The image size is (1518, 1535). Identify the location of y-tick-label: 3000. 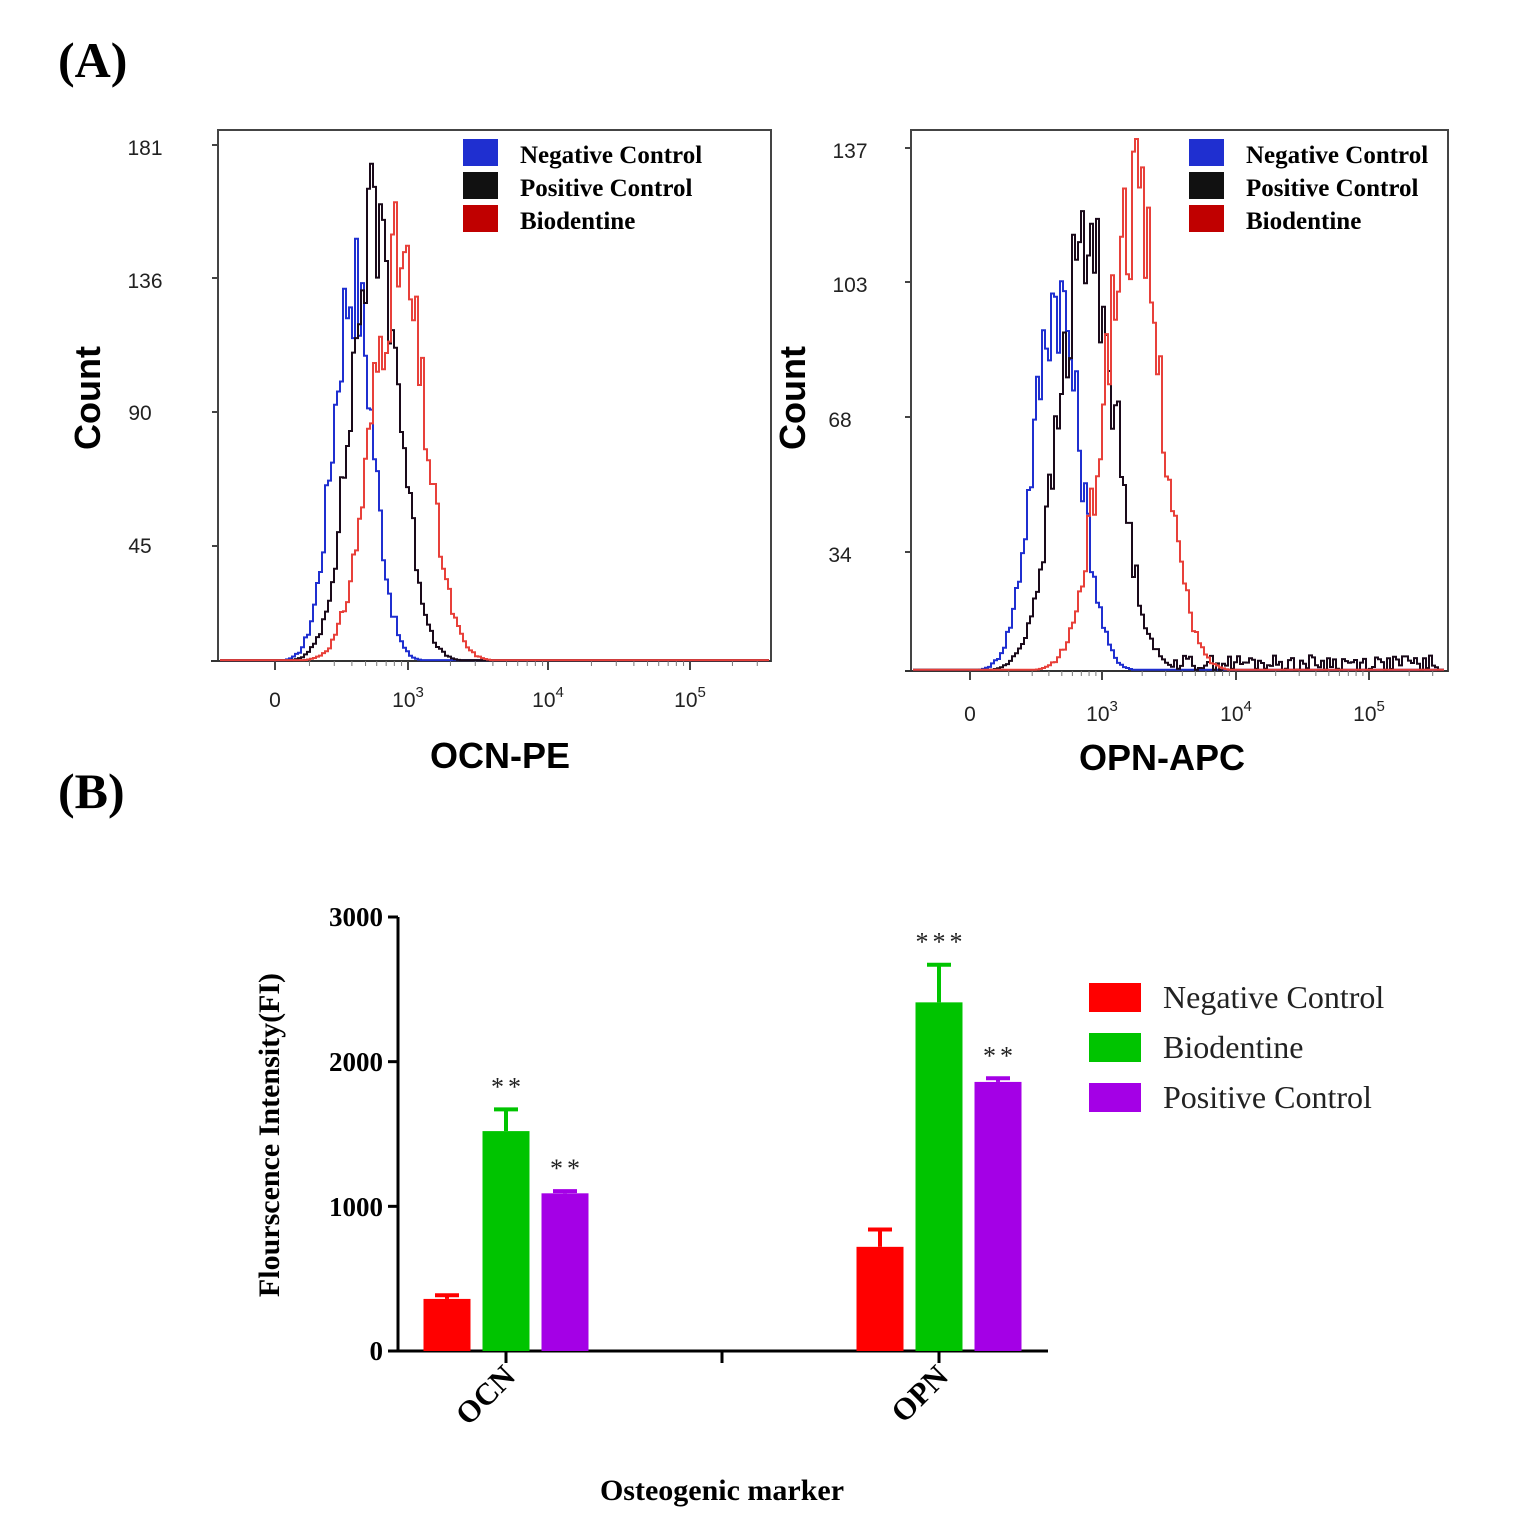
(356, 917).